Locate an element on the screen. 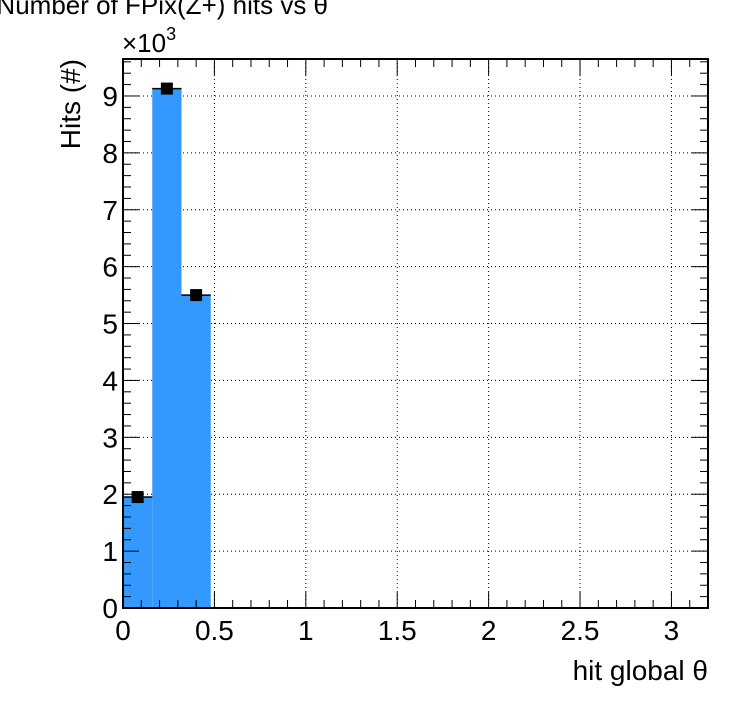 The image size is (739, 709). y-tick-label: 8 is located at coordinates (110, 153).